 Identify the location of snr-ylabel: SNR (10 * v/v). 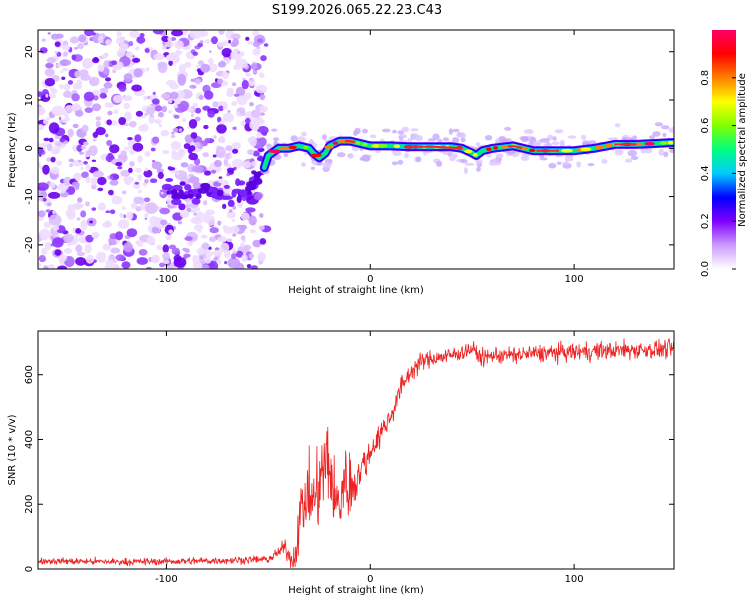
(12, 449).